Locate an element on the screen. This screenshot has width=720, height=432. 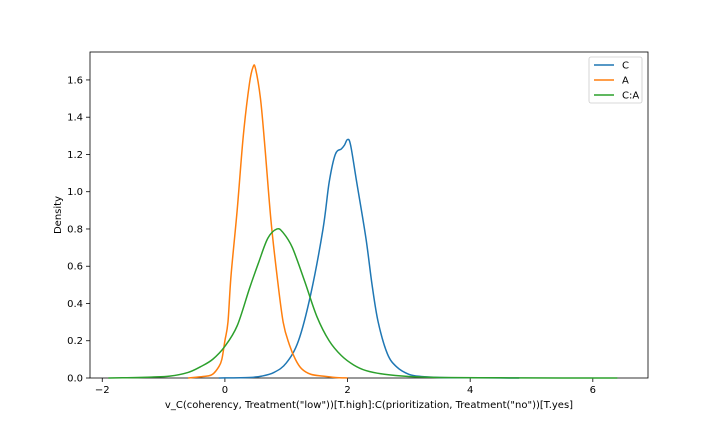
y-tick-label: 1.2 is located at coordinates (75, 155).